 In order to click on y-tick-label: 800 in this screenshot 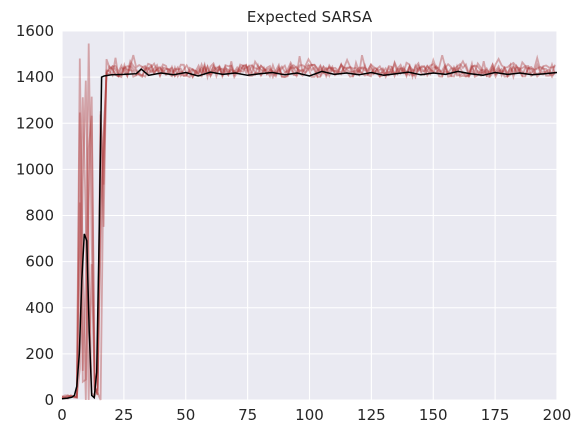, I will do `click(39, 216)`.